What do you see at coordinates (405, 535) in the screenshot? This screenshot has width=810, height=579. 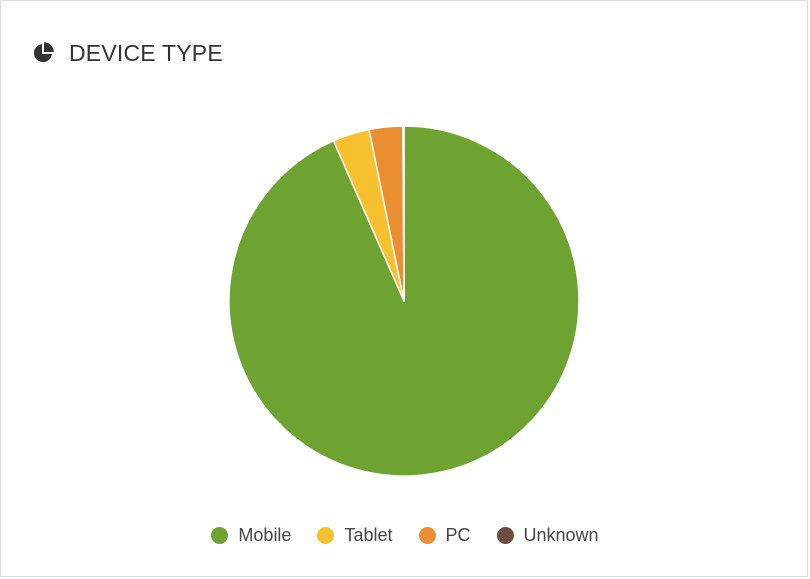 I see `chart-legend: Mobile Tablet PC Unknown` at bounding box center [405, 535].